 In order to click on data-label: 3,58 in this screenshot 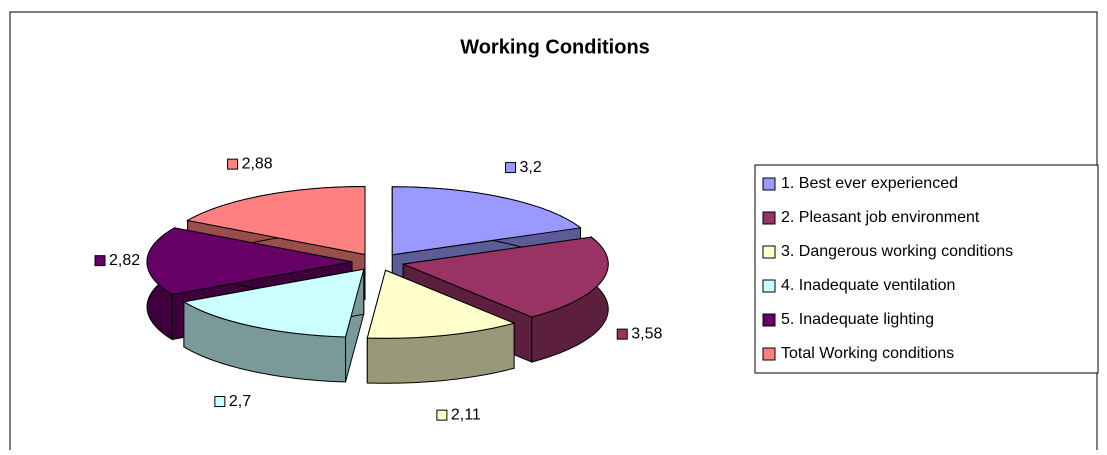, I will do `click(646, 333)`.